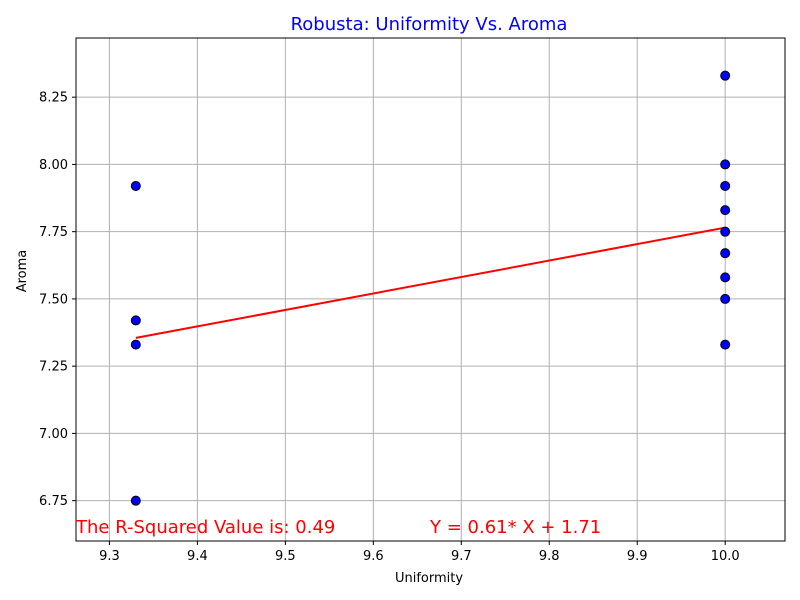  Describe the element at coordinates (22, 271) in the screenshot. I see `y-axis-label: Aroma` at that location.